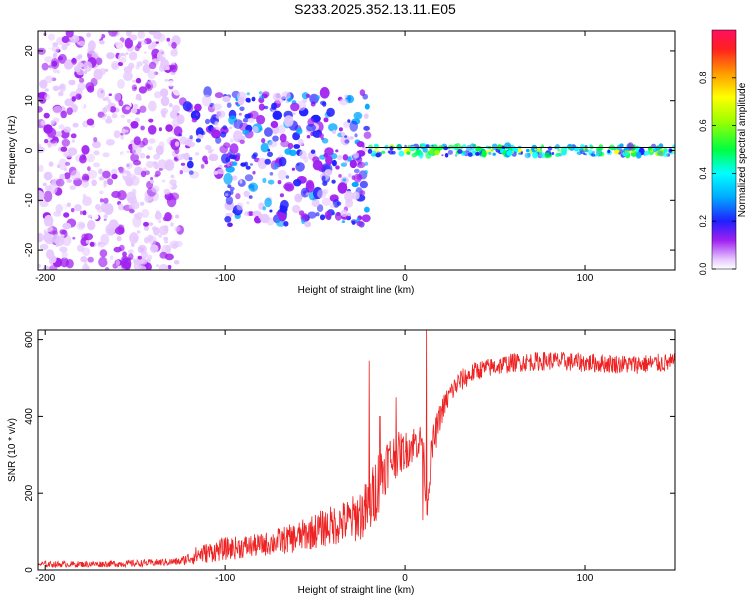 The width and height of the screenshot is (750, 600). I want to click on colorbar-tick-label: 0.8, so click(703, 78).